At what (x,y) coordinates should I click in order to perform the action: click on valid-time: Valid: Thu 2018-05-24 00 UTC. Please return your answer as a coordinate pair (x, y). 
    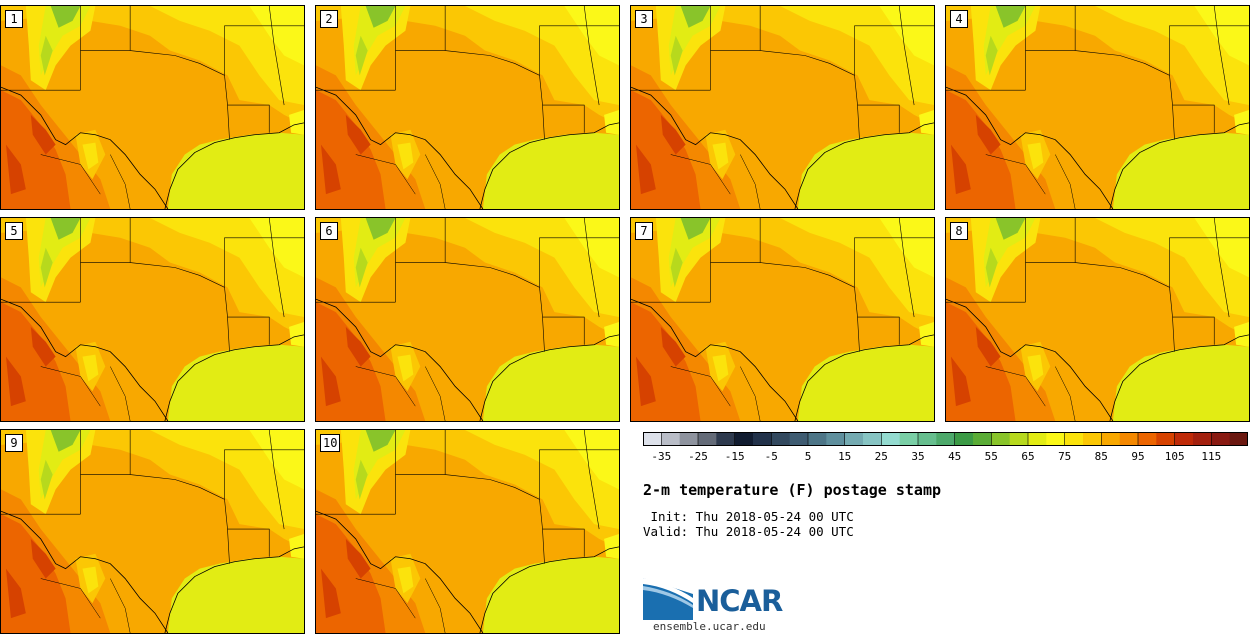
    Looking at the image, I should click on (748, 531).